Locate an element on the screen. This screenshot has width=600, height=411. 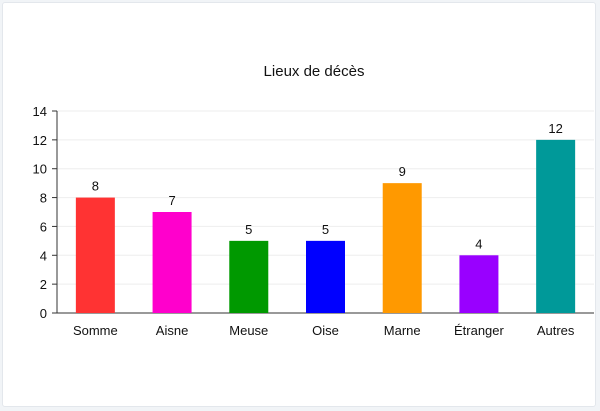
data-label: 12 is located at coordinates (555, 128).